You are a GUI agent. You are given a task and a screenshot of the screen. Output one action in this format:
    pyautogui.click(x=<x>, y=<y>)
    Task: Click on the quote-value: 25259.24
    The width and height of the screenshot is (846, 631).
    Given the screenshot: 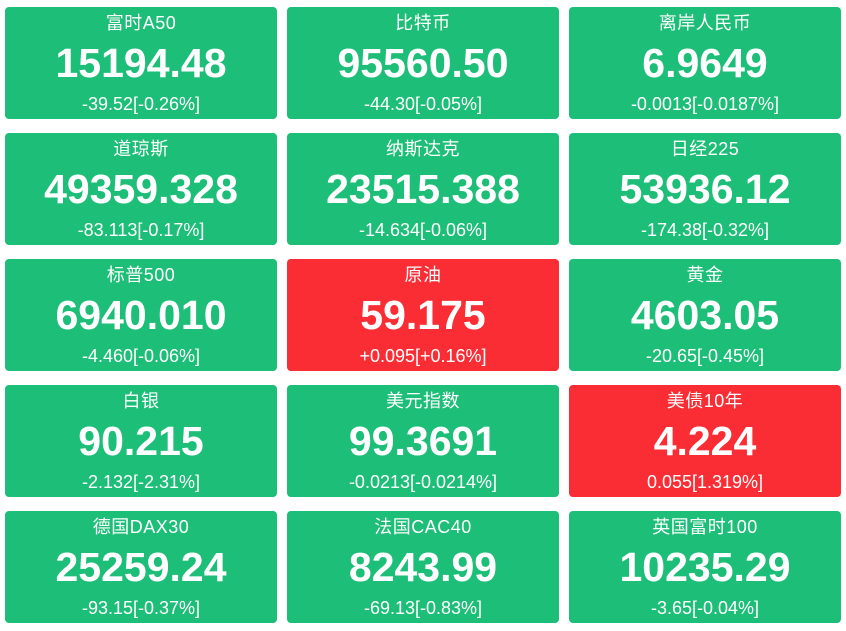 What is the action you would take?
    pyautogui.click(x=141, y=566)
    